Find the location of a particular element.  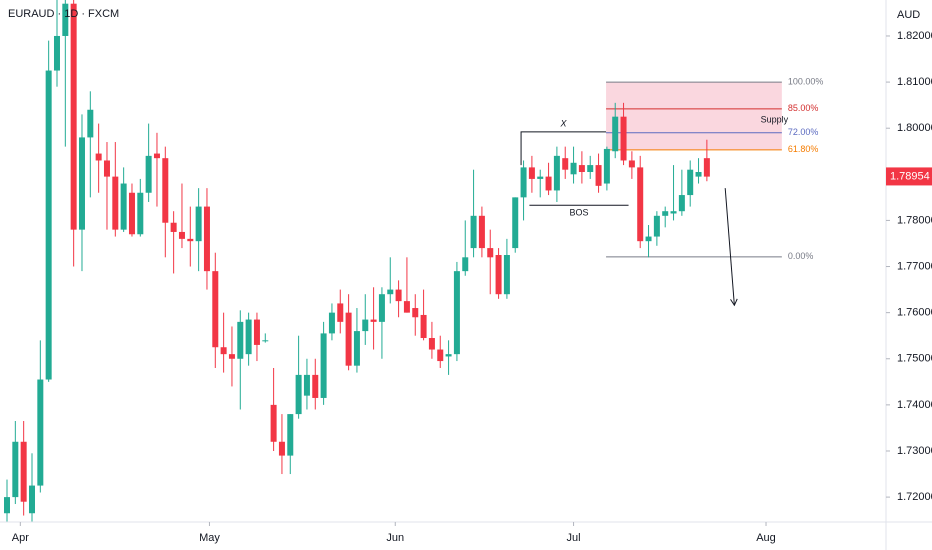

x-label: X is located at coordinates (564, 123).